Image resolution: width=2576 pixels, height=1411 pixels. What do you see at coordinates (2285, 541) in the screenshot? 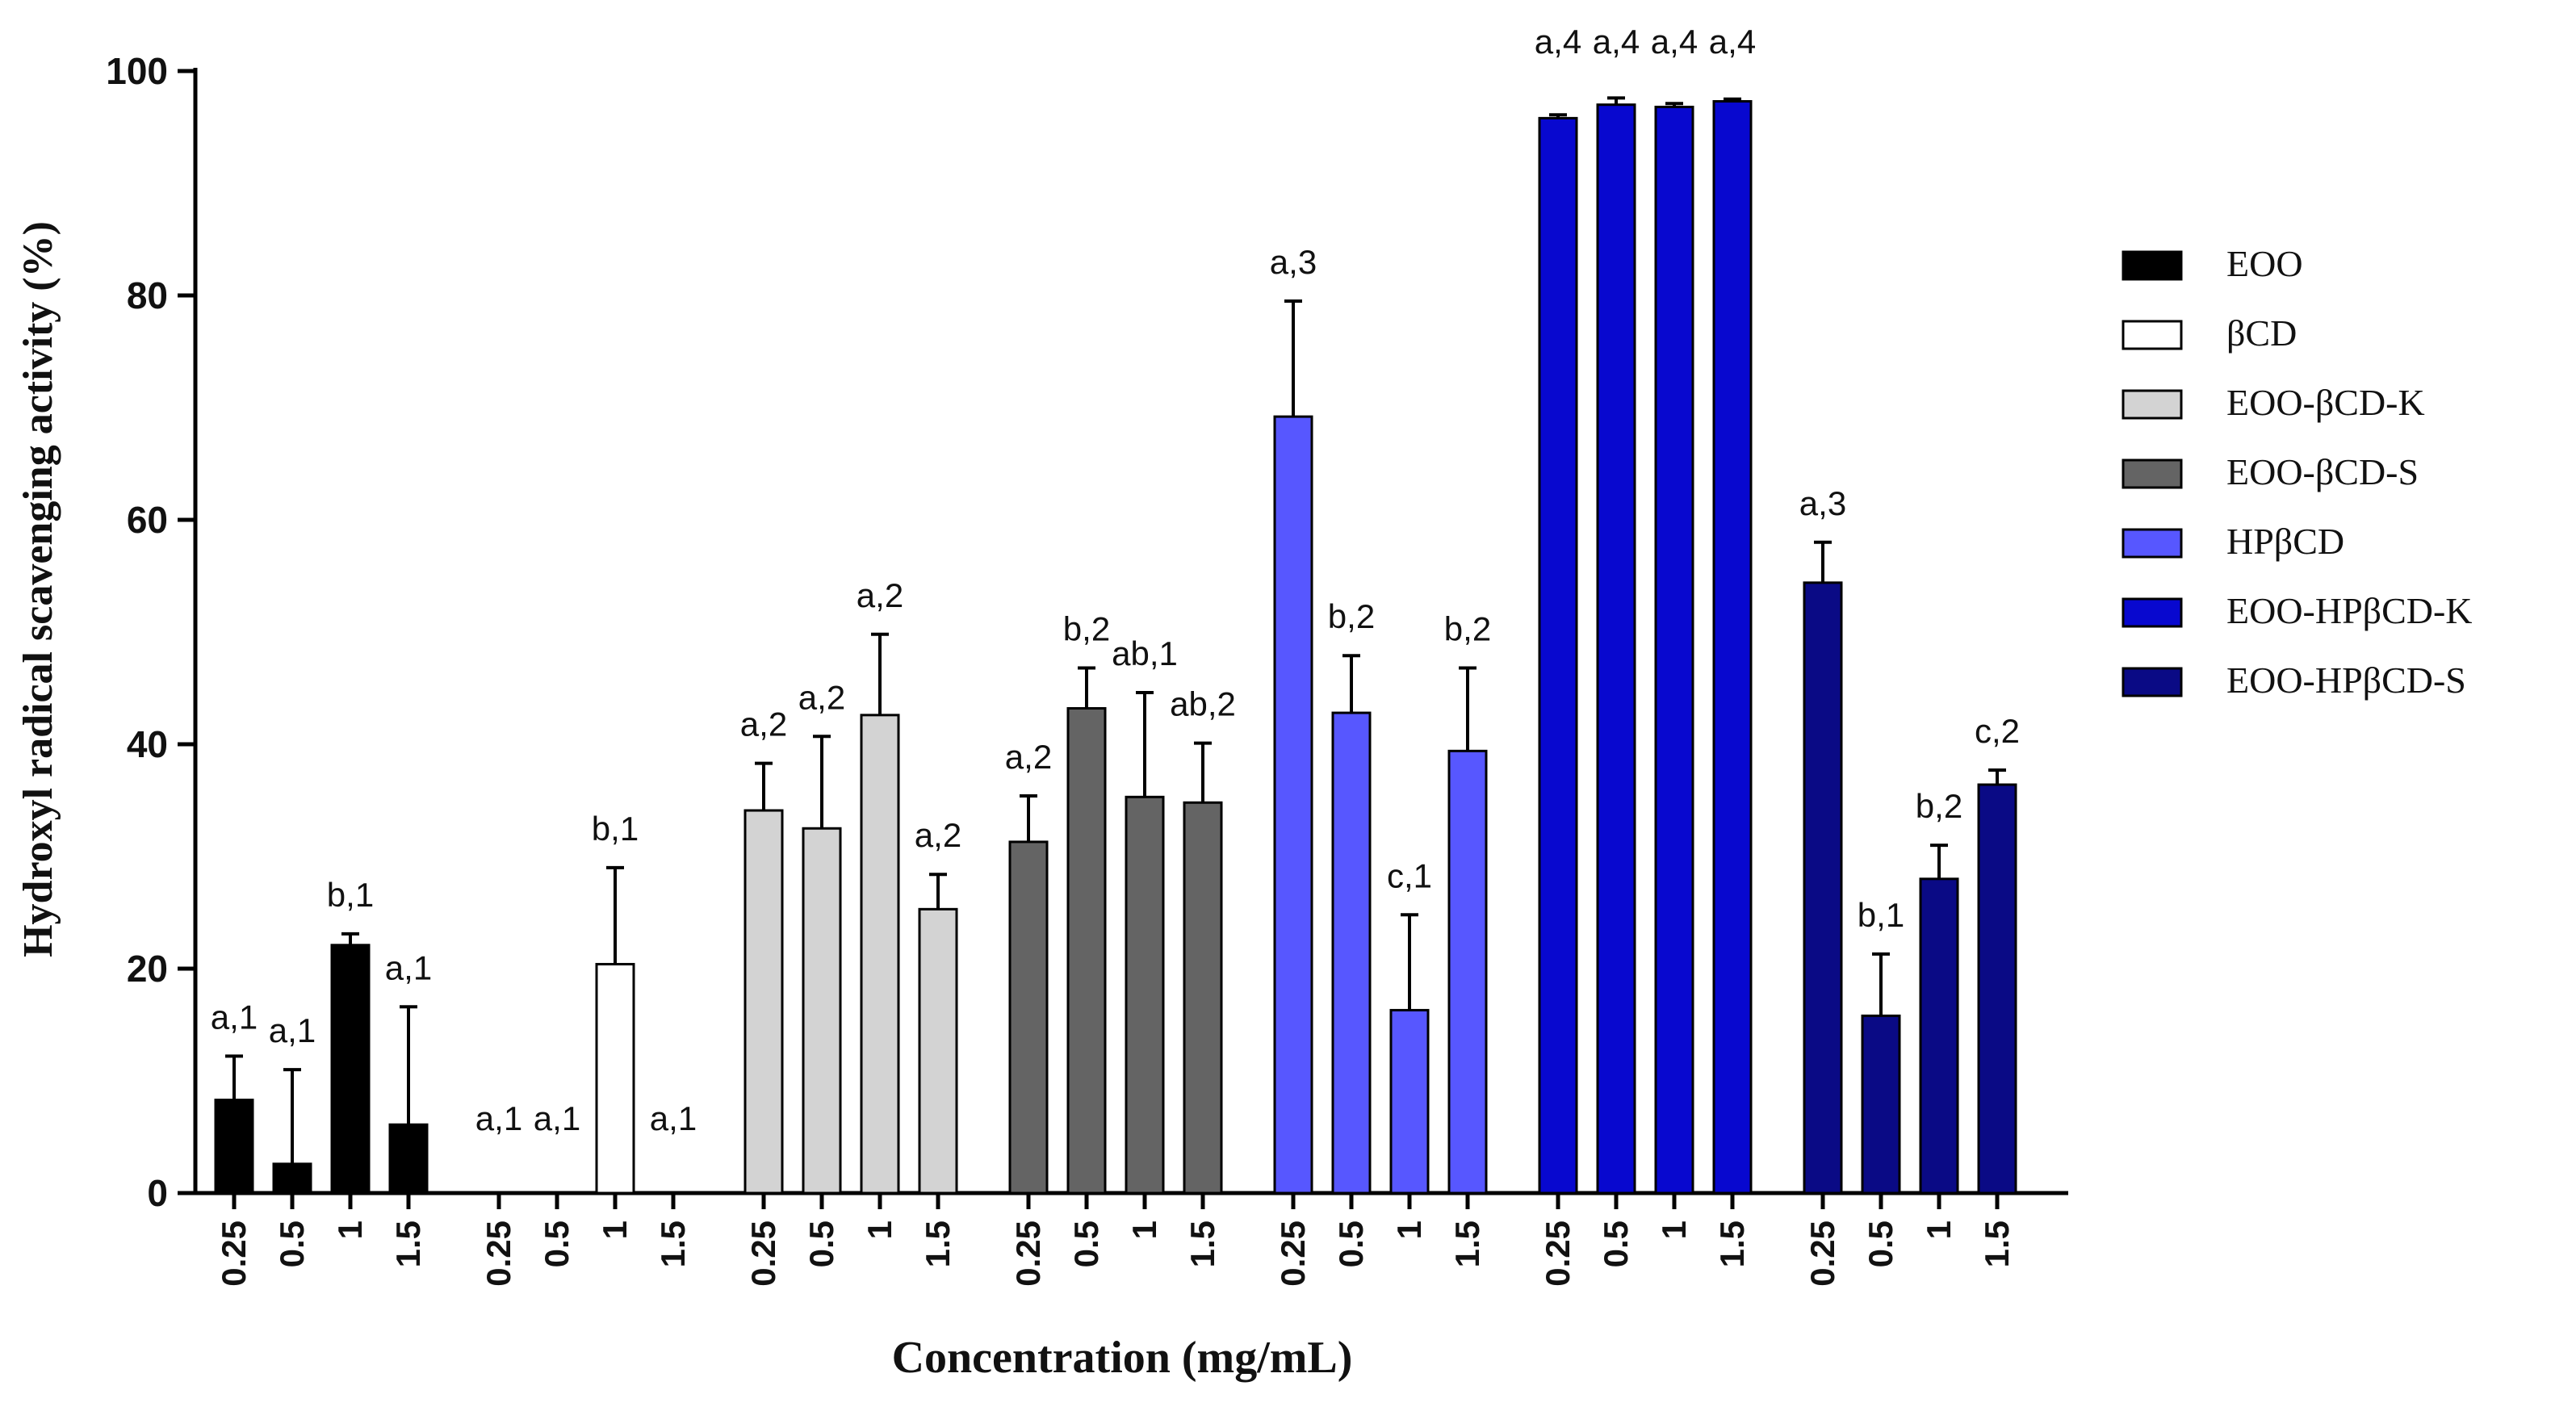
I see `legend-label: HPβCD` at bounding box center [2285, 541].